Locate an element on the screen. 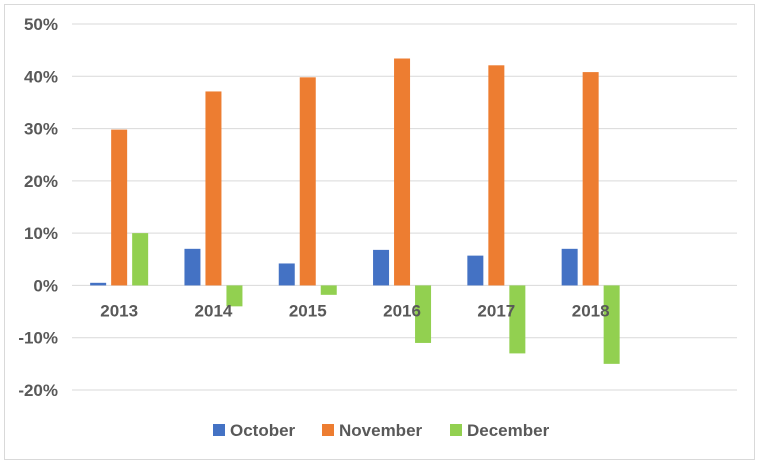 Image resolution: width=760 pixels, height=466 pixels. legend-swatch-december is located at coordinates (456, 430).